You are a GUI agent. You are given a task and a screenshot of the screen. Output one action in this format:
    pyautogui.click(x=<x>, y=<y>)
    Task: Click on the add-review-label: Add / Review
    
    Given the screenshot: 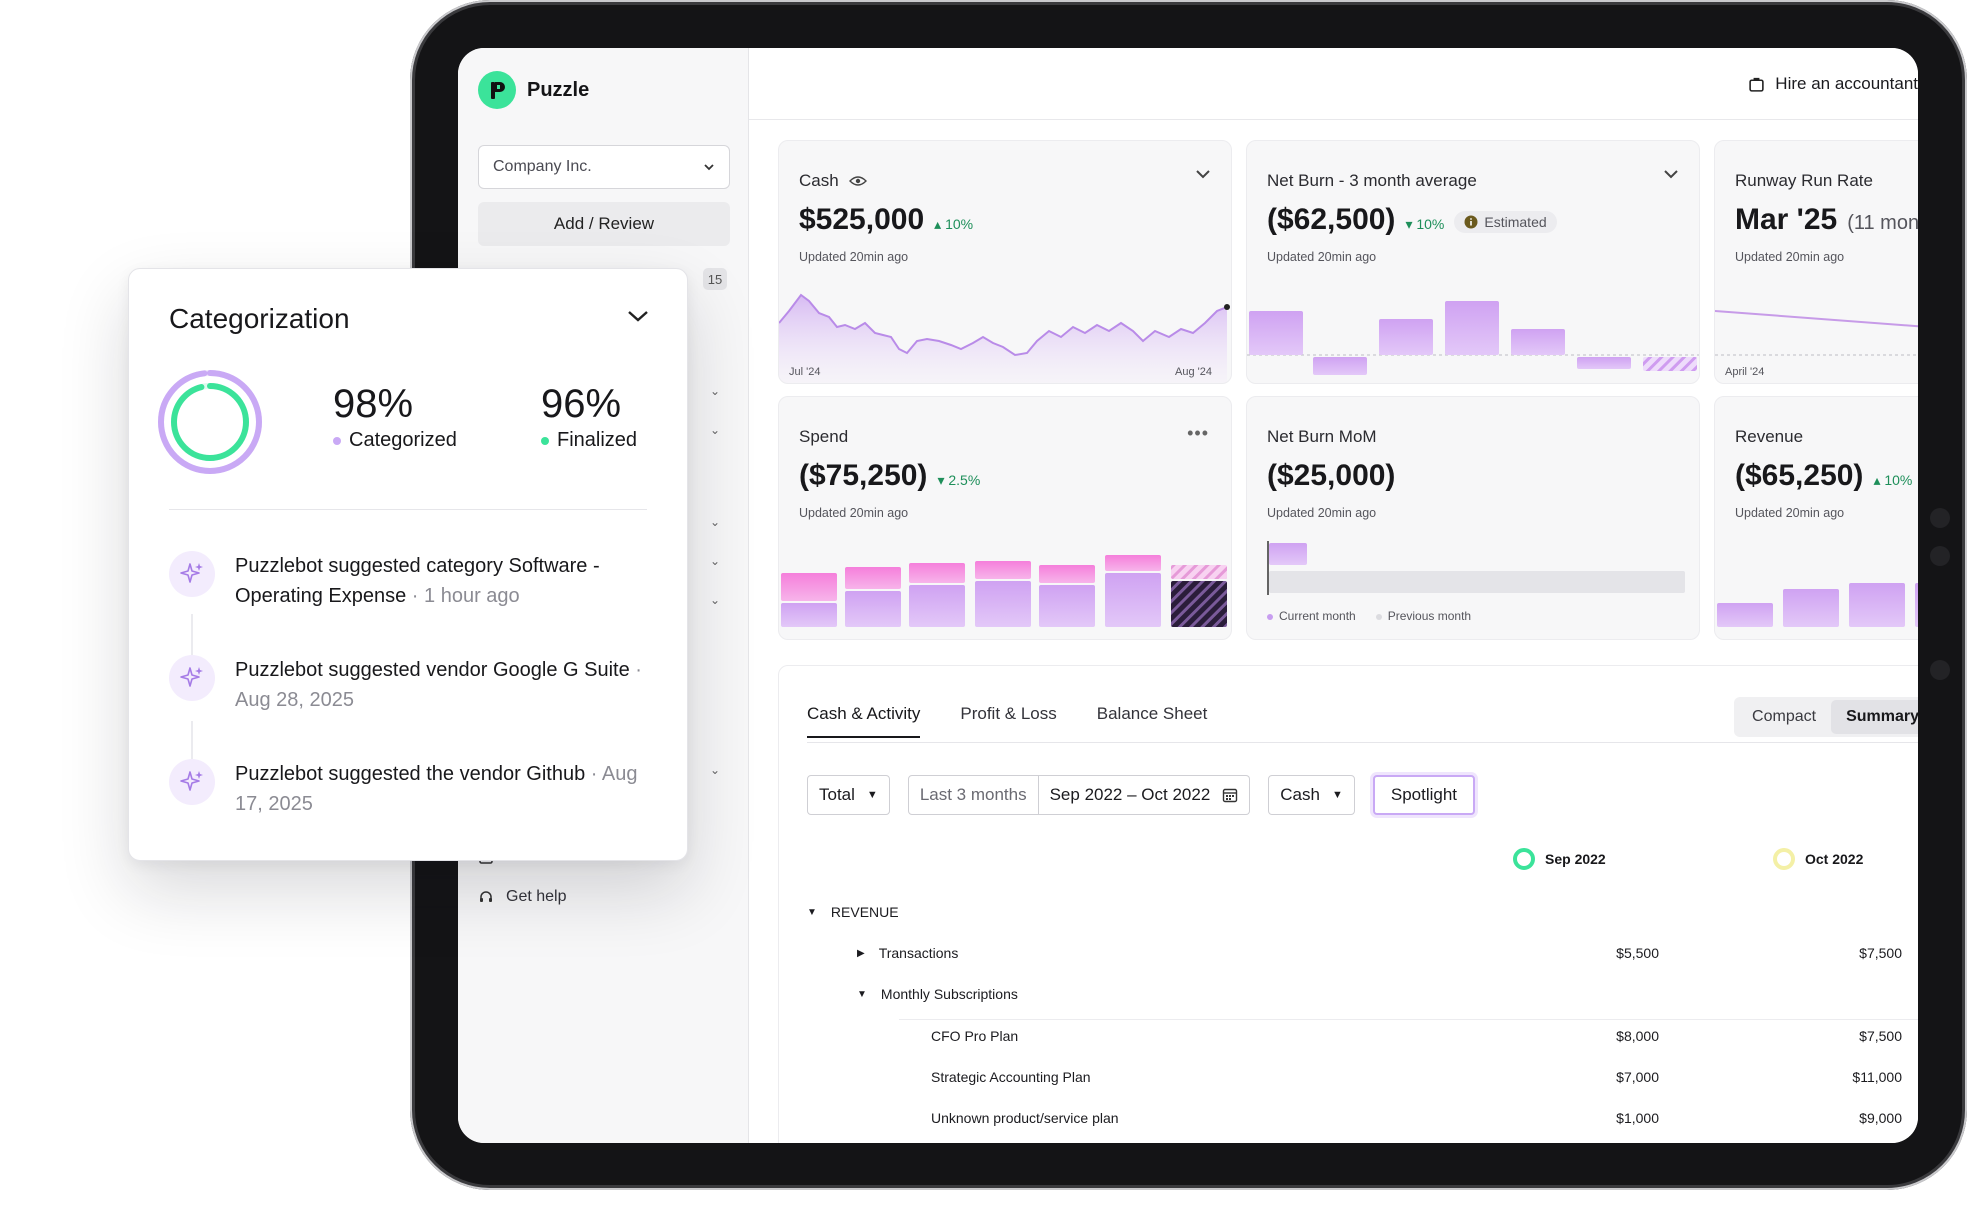 What is the action you would take?
    pyautogui.click(x=604, y=223)
    